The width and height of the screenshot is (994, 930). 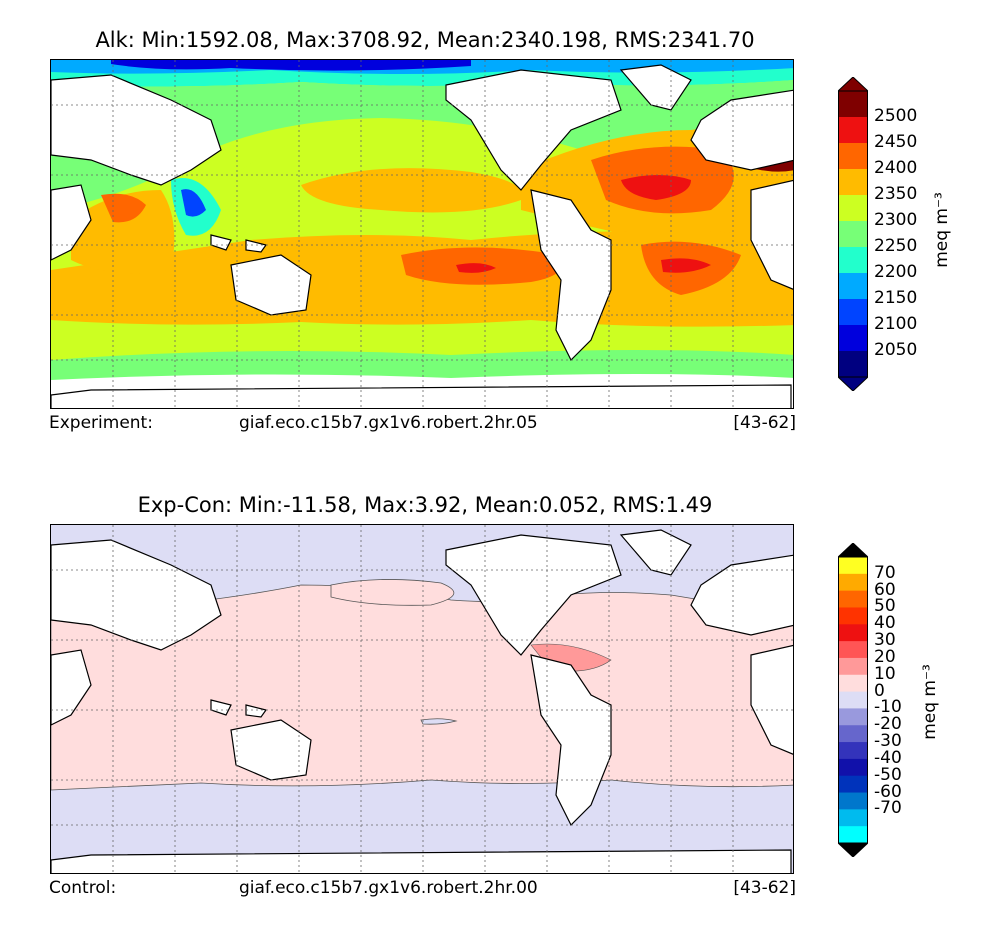 I want to click on bottom-footer-run: giaf.eco.c15b7.gx1v6.robert.2hr.00, so click(x=388, y=888).